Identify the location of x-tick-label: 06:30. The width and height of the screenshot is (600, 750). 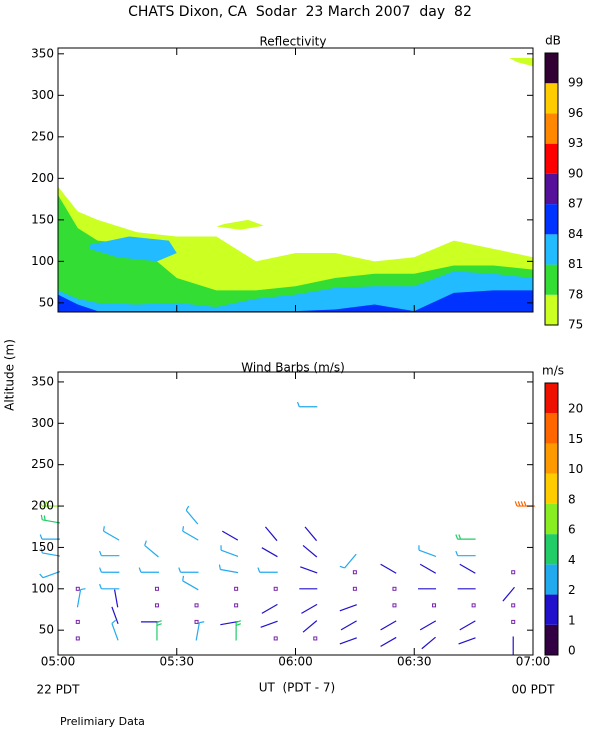
(414, 662).